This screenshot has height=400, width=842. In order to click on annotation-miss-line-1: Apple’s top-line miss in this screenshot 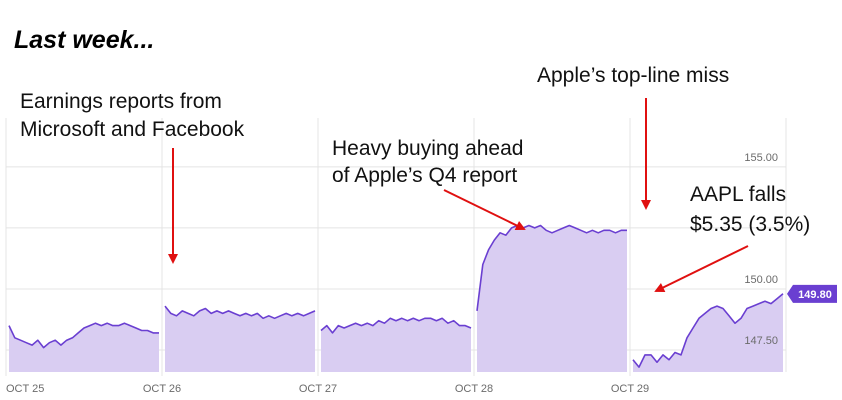, I will do `click(633, 75)`.